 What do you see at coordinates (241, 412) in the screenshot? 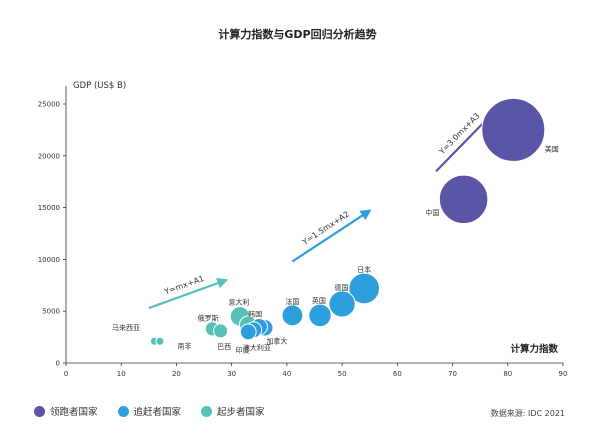
I see `legend-label-starter: 起步者国家` at bounding box center [241, 412].